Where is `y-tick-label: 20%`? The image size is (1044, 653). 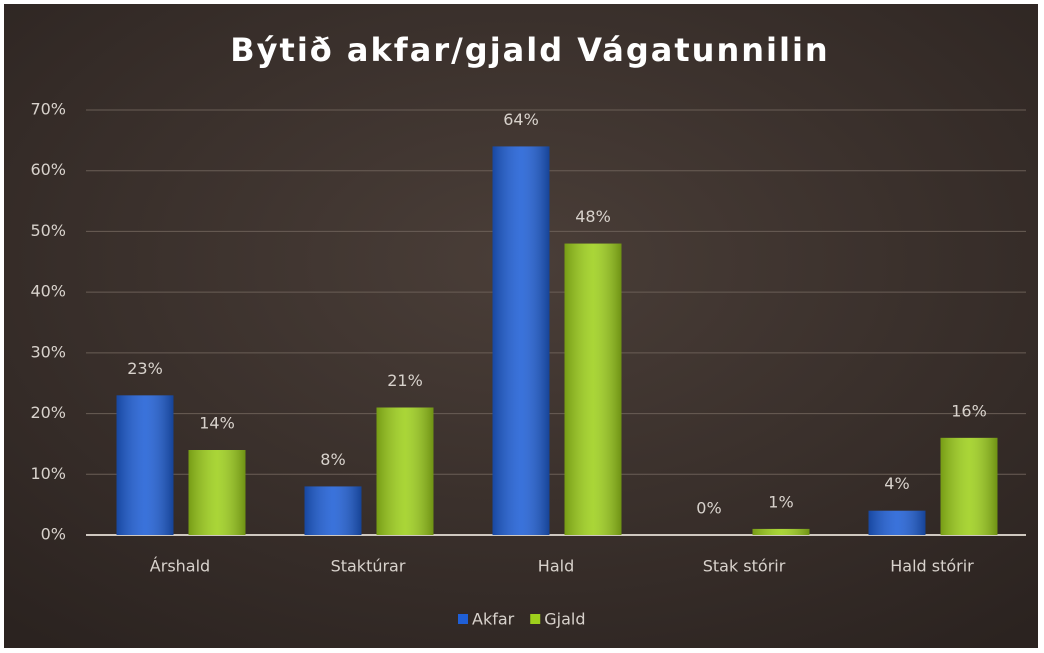
y-tick-label: 20% is located at coordinates (48, 412).